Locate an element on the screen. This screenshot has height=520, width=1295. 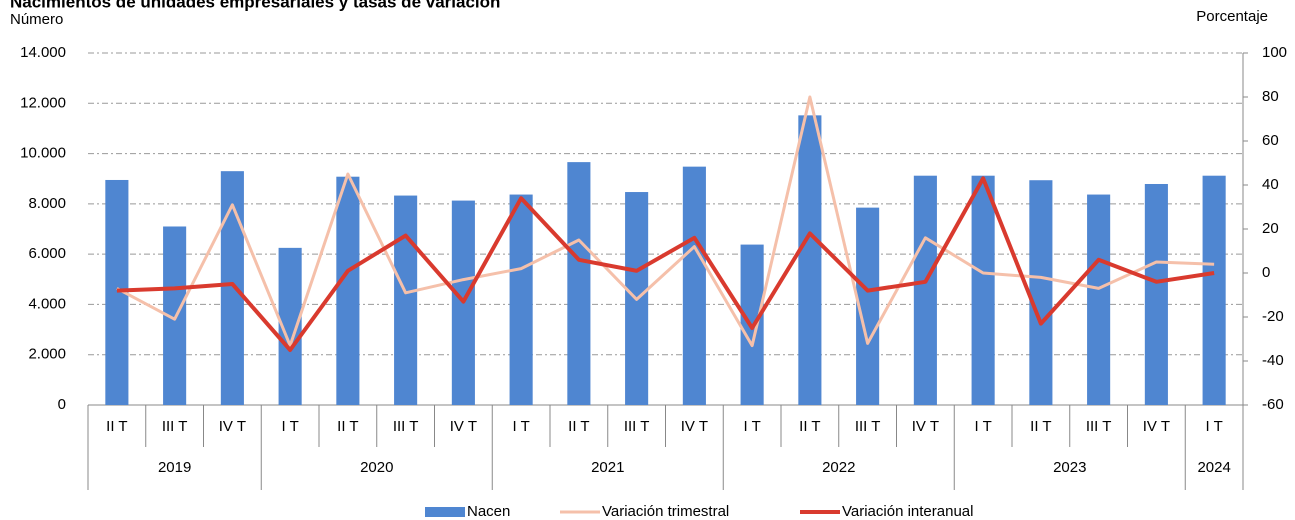
legend-swatch is located at coordinates (445, 512).